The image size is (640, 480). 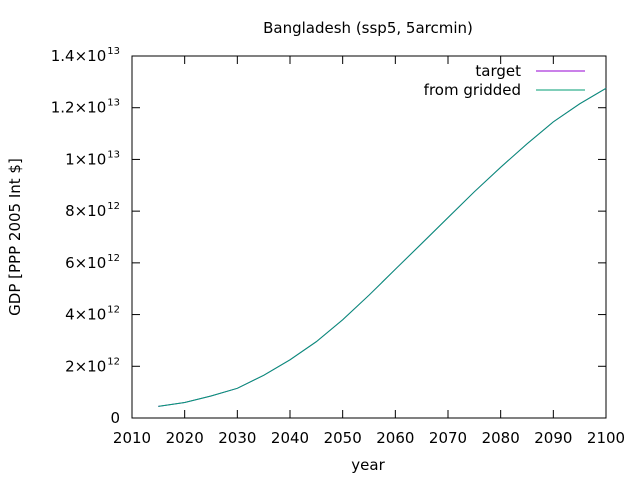 What do you see at coordinates (368, 465) in the screenshot?
I see `x-axis-label: year` at bounding box center [368, 465].